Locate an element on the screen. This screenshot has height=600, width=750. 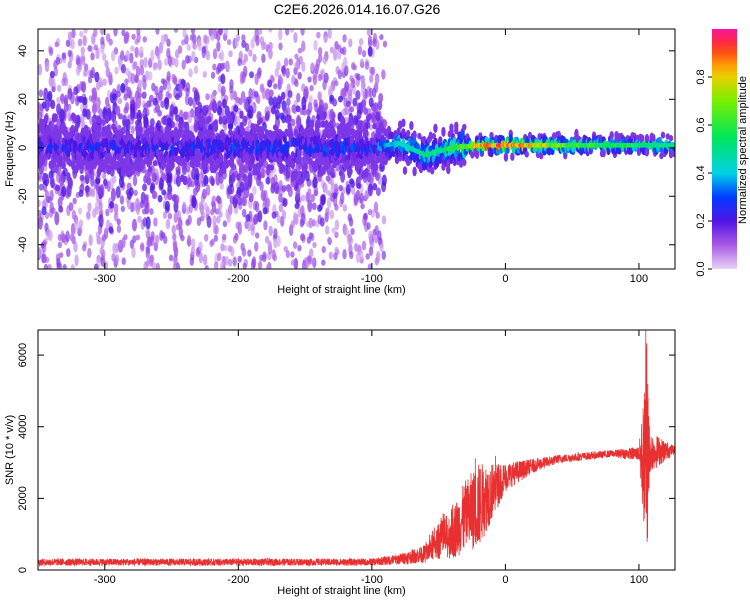
top-ytick-label: 0 is located at coordinates (23, 148).